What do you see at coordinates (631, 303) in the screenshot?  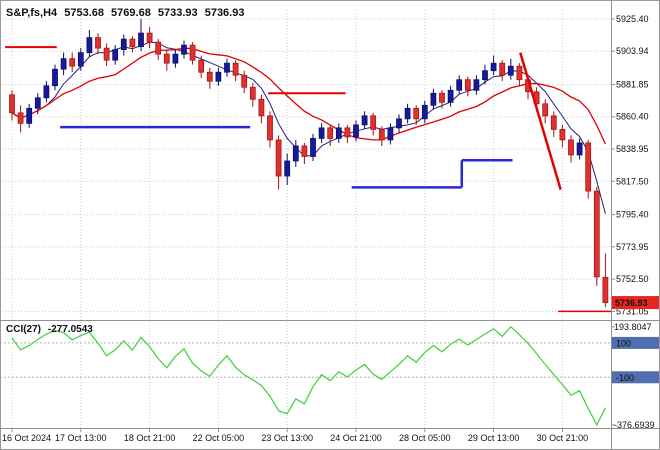 I see `current-price-tag-text: 5736.93` at bounding box center [631, 303].